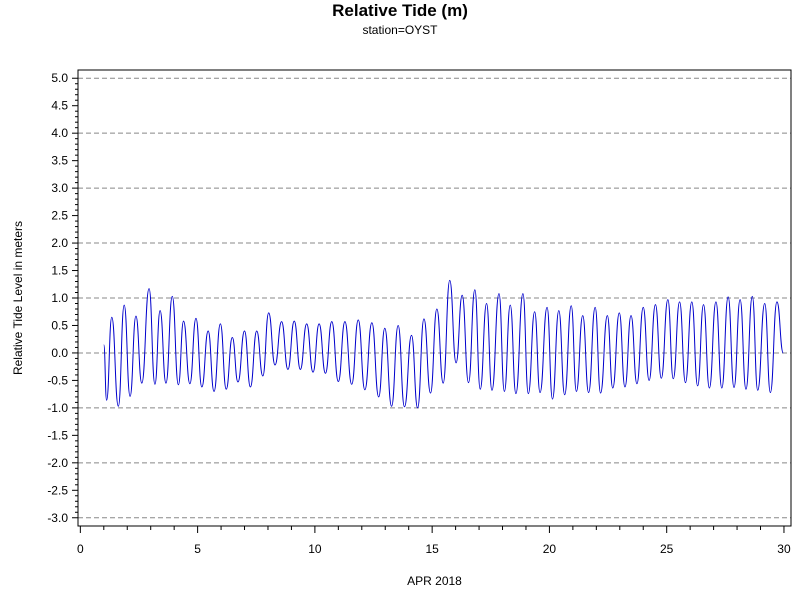 The image size is (800, 600). I want to click on y-tick-label: 5.0, so click(59, 78).